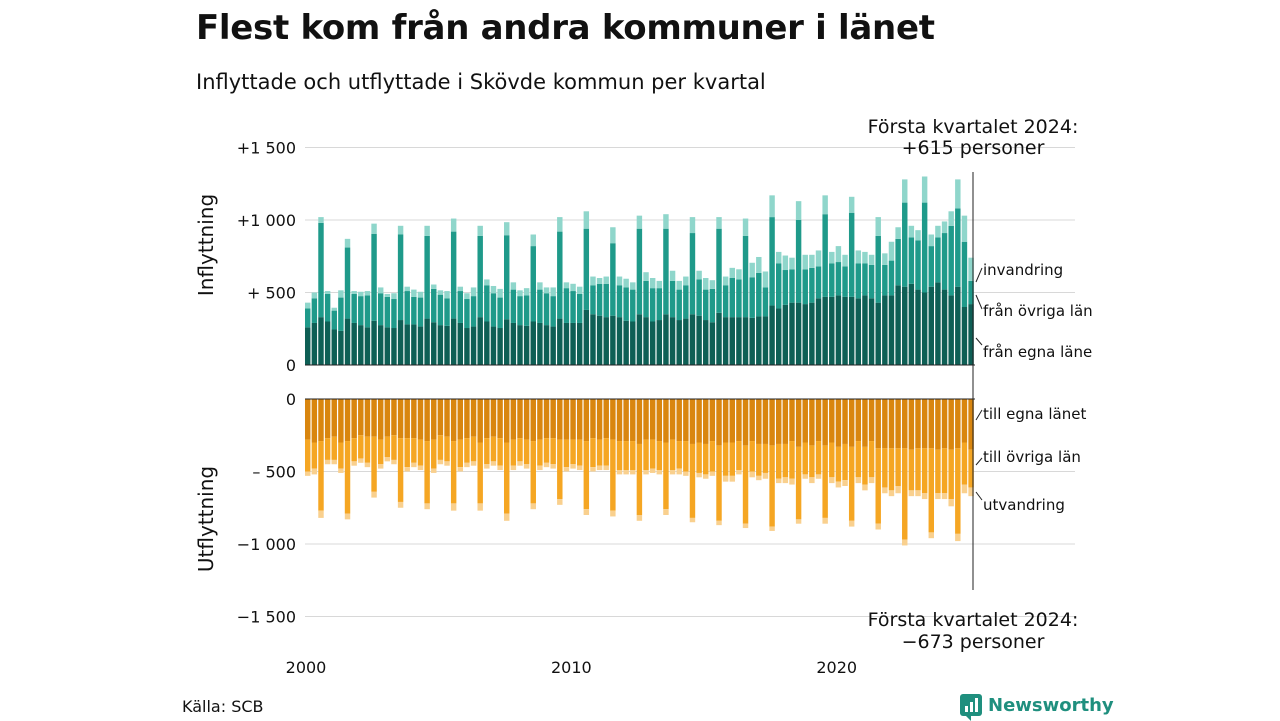 The width and height of the screenshot is (1280, 721). I want to click on brand-name: Newsworthy, so click(1051, 705).